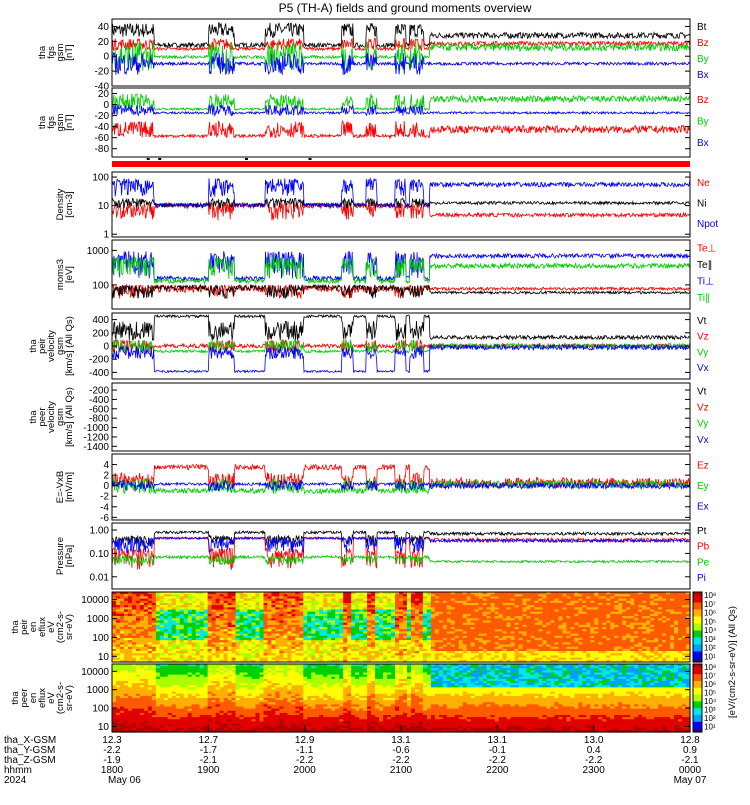  Describe the element at coordinates (69, 556) in the screenshot. I see `ylabel-line: [nPa]` at that location.